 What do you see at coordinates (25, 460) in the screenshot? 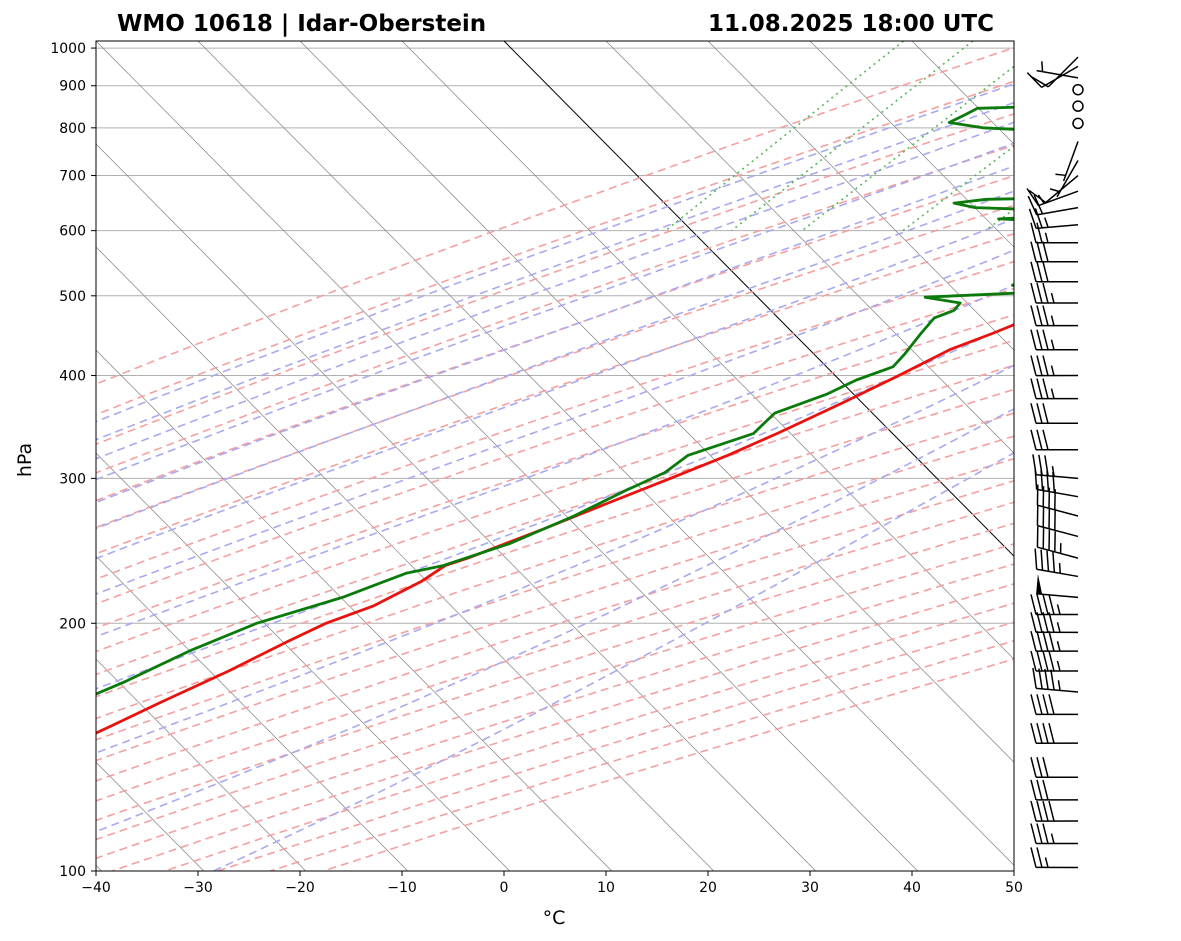
I see `y-axis-label: hPa` at bounding box center [25, 460].